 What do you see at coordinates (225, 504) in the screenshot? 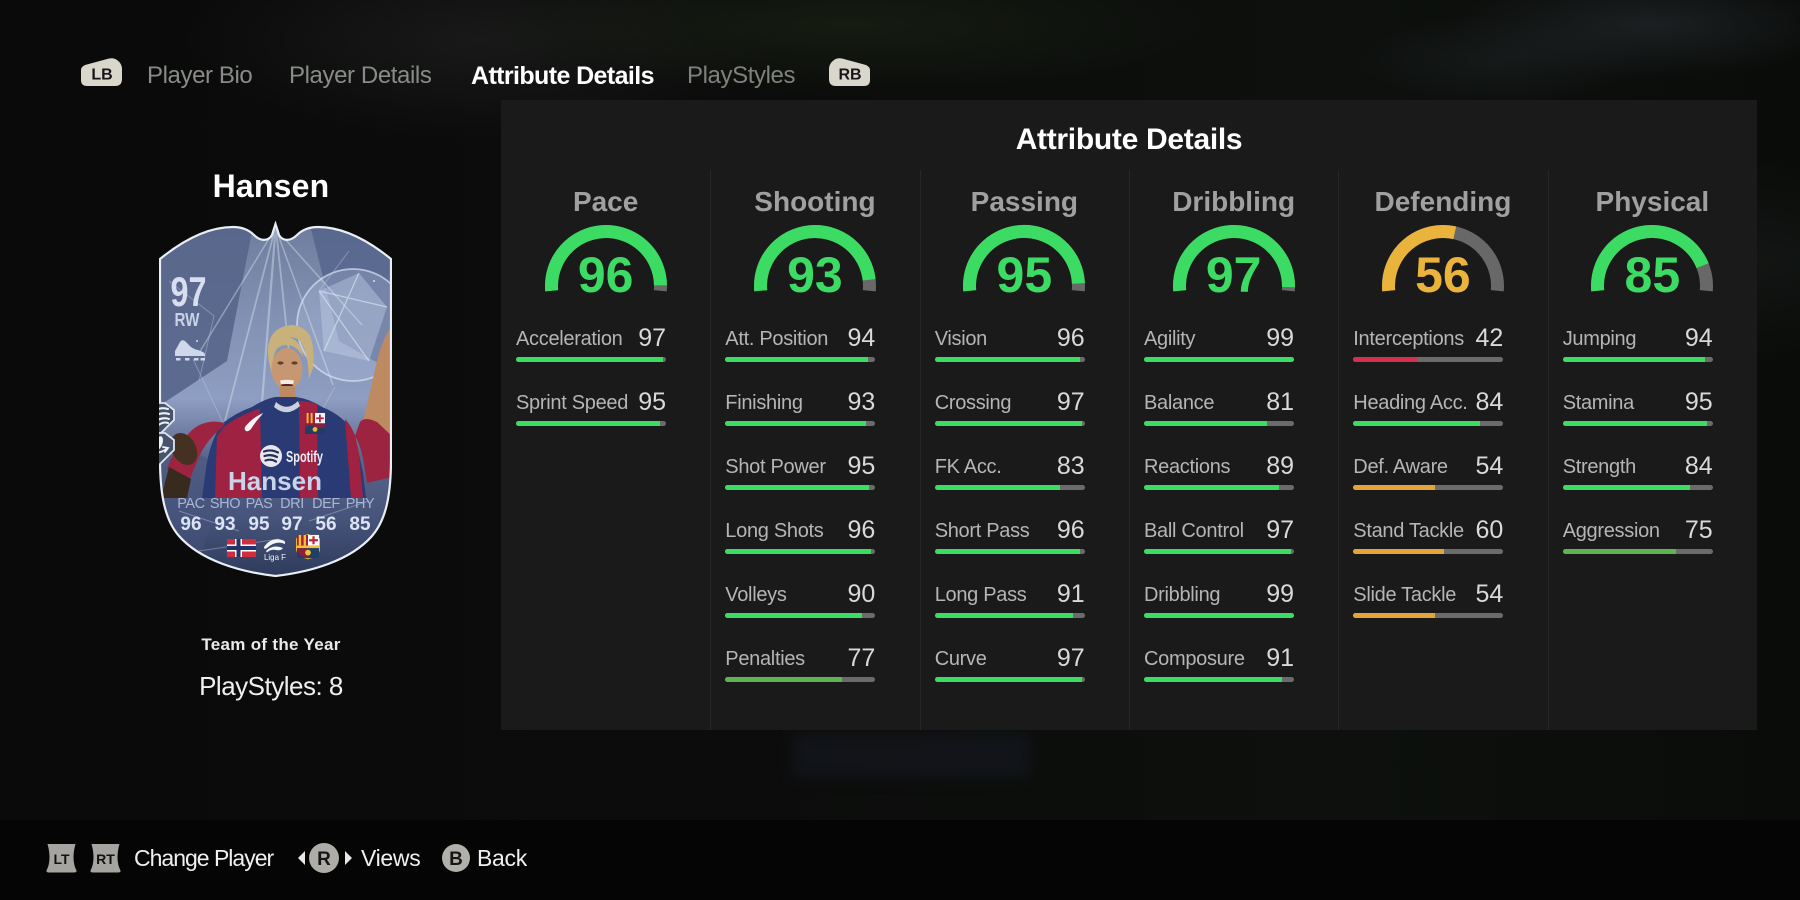
I see `svg-text: SHO` at bounding box center [225, 504].